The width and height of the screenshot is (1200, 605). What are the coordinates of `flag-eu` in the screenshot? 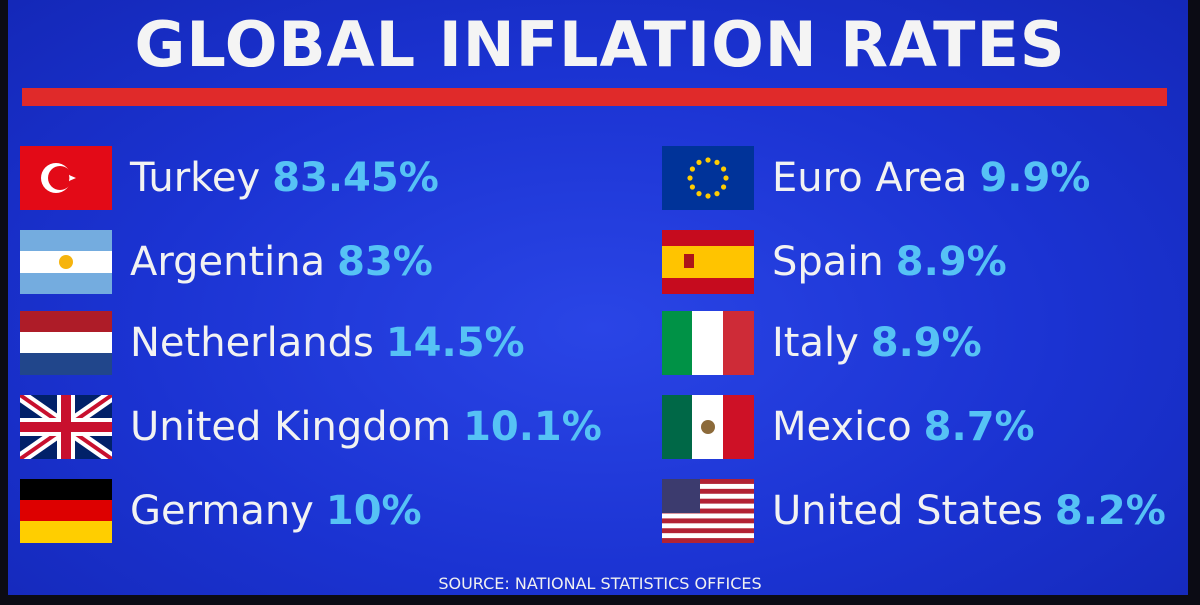 It's located at (708, 178).